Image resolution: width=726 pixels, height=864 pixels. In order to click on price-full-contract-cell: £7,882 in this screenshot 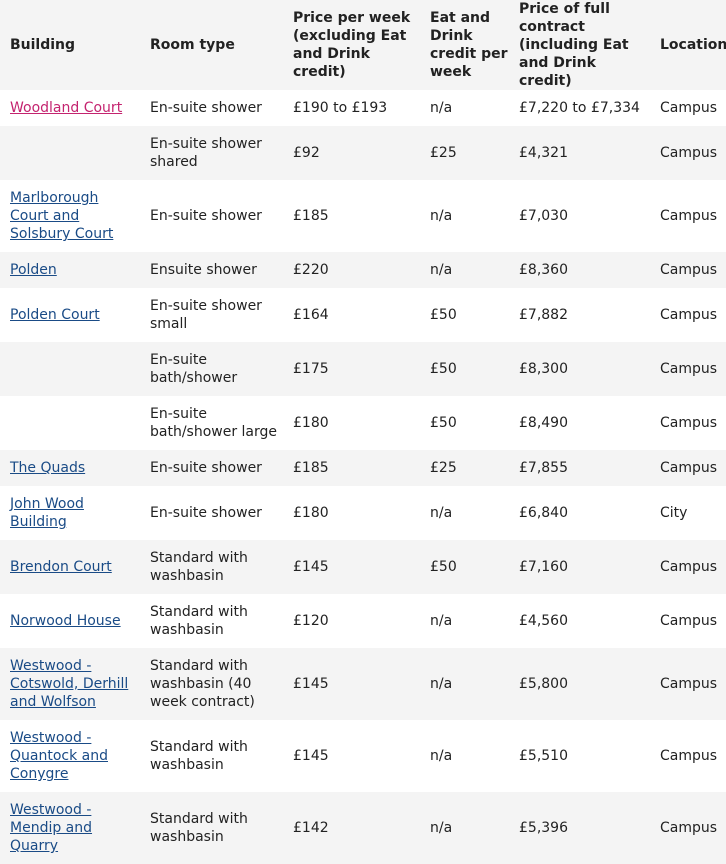, I will do `click(579, 315)`.